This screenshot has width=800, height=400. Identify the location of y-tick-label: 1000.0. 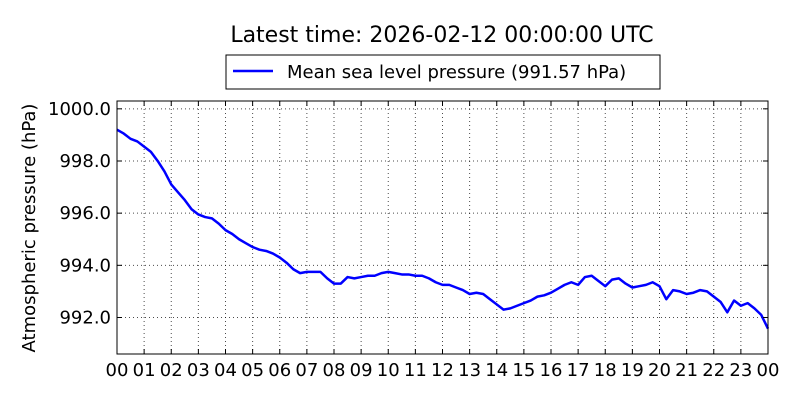
(79, 109).